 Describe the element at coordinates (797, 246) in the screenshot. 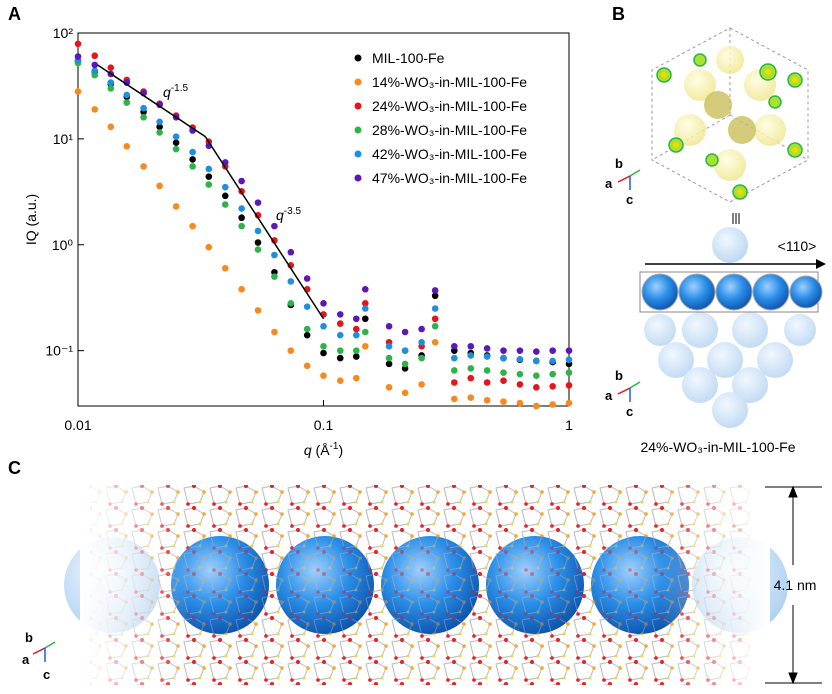

I see `direction-label: <110>` at that location.